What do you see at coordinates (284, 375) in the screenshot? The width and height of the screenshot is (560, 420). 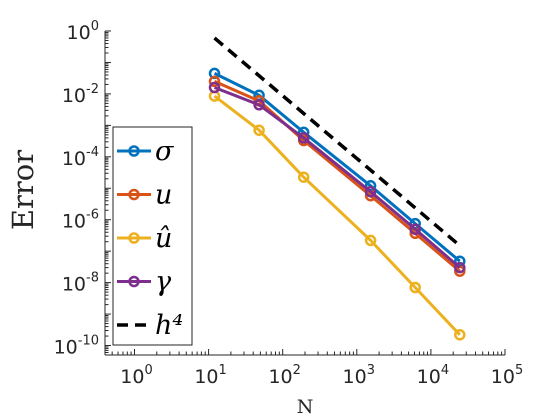 I see `x-tick-label: 10²` at bounding box center [284, 375].